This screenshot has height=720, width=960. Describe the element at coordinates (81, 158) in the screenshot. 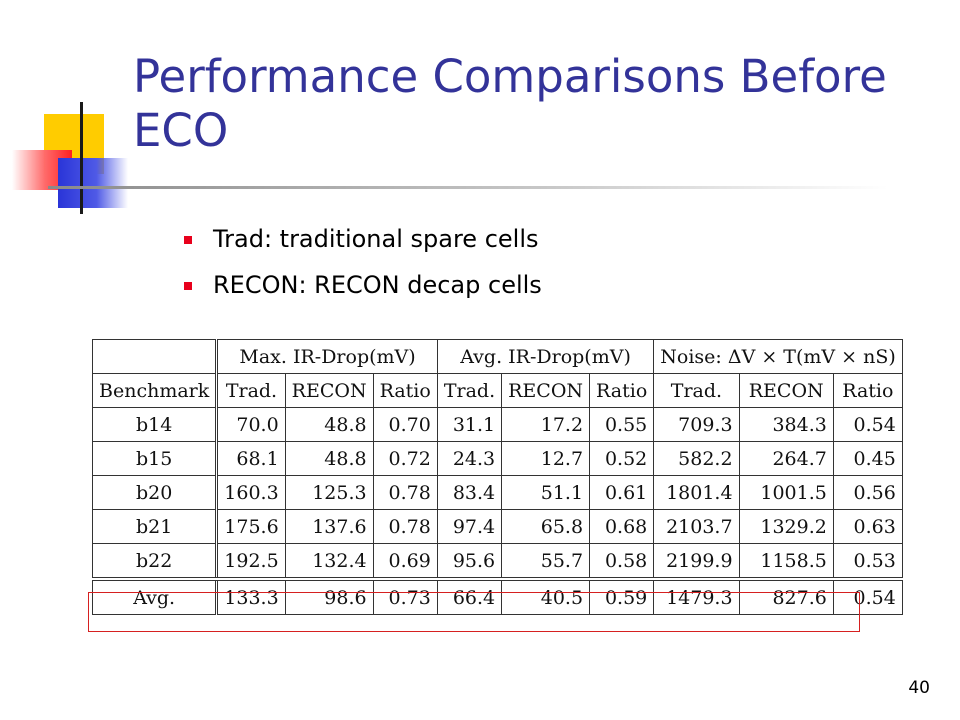

I see `logo-vertical-line` at that location.